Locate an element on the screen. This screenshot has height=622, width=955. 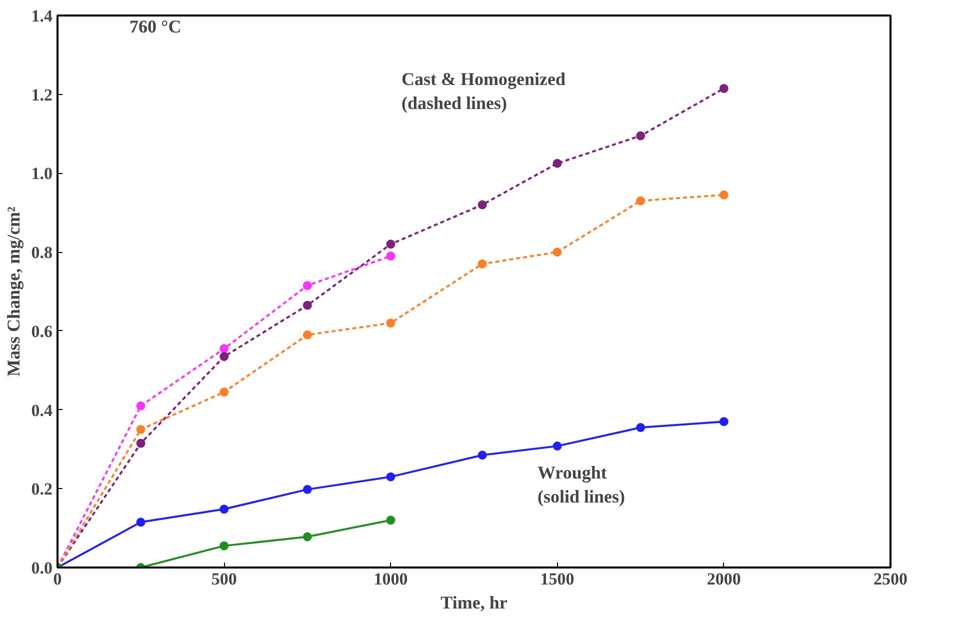
y-tick-label: 0.8 is located at coordinates (41, 252).